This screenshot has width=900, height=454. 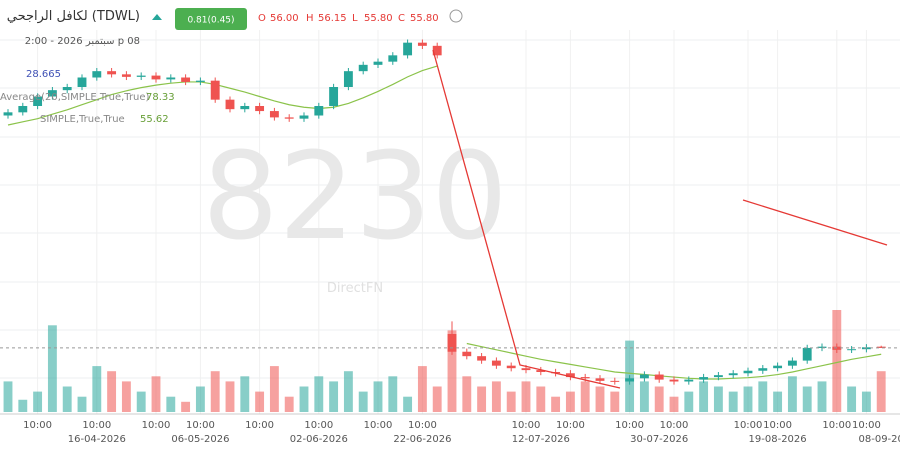 I want to click on c-value: 55.80, so click(x=424, y=18).